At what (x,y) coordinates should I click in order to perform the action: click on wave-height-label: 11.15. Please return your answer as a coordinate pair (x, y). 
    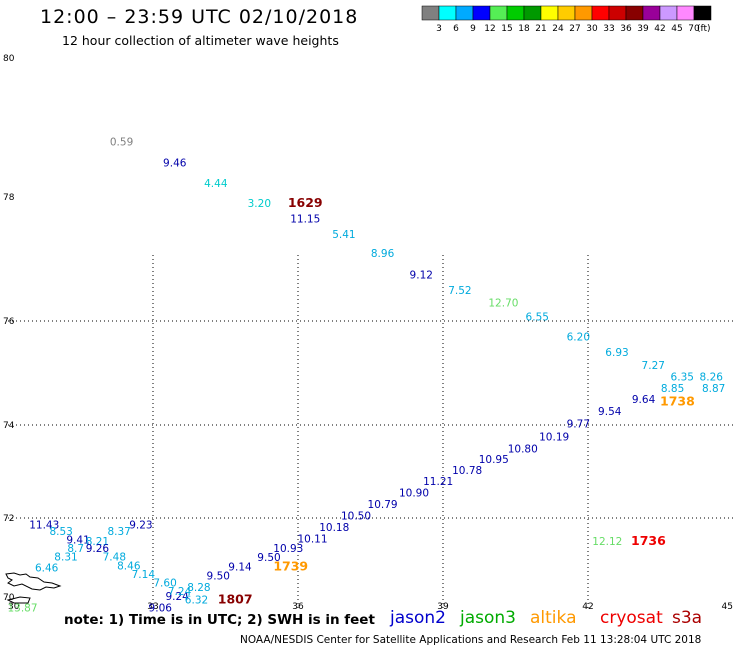
    Looking at the image, I should click on (305, 220).